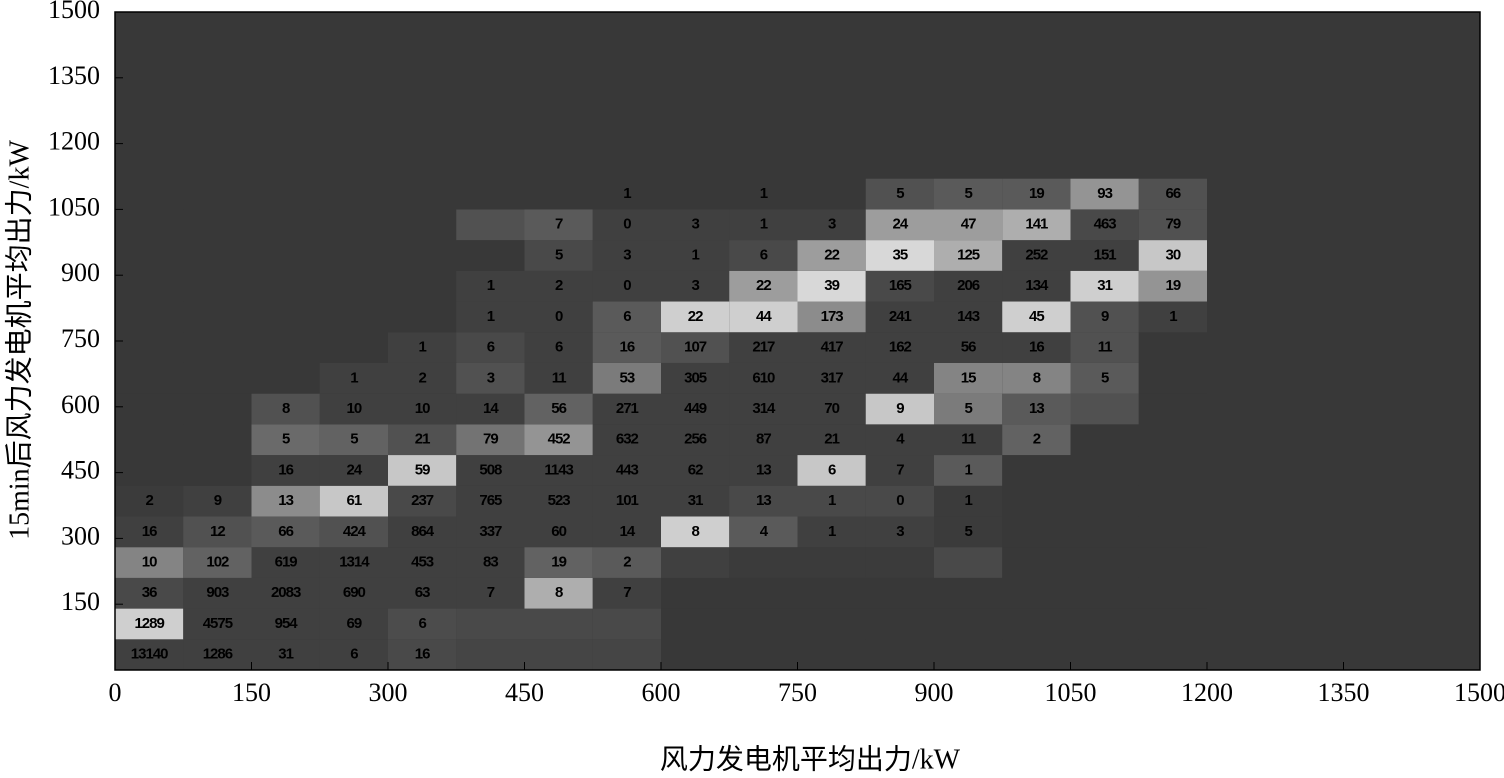 This screenshot has height=778, width=1504. I want to click on x-tick-label: 1050, so click(1071, 692).